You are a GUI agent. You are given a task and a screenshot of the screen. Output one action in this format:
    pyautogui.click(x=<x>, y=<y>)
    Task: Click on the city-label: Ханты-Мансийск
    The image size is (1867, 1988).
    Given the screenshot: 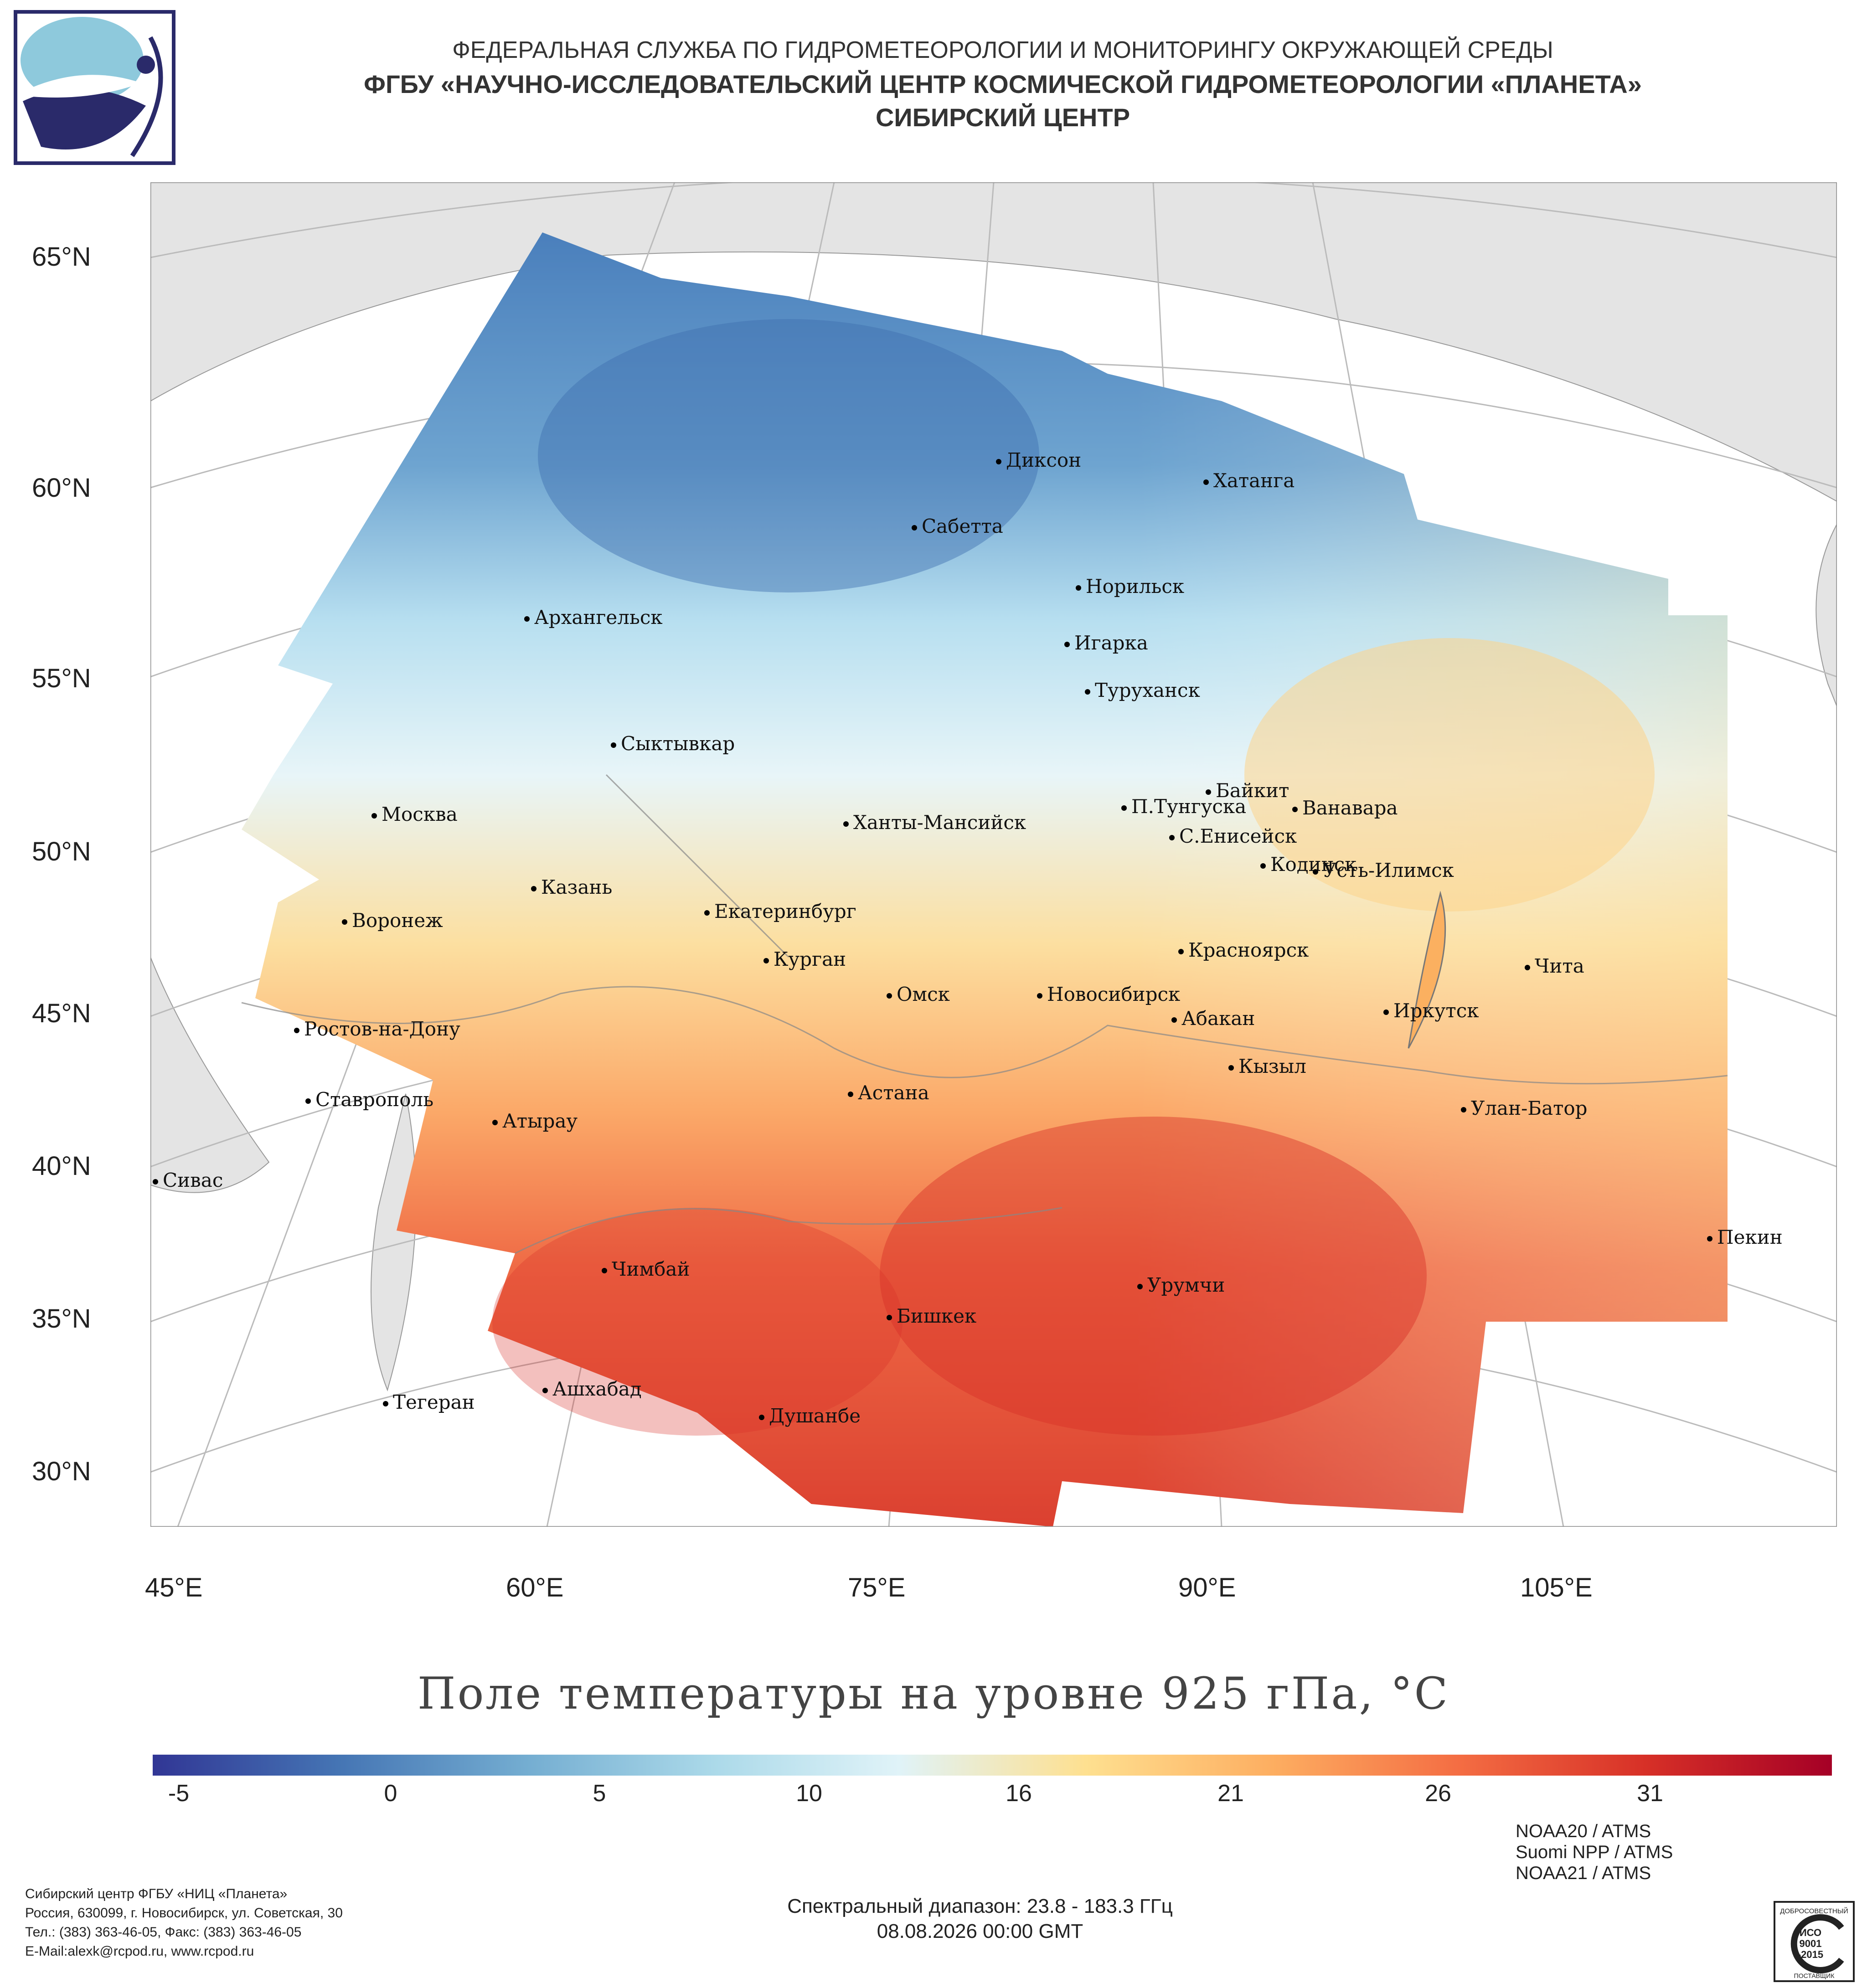 What is the action you would take?
    pyautogui.click(x=934, y=822)
    